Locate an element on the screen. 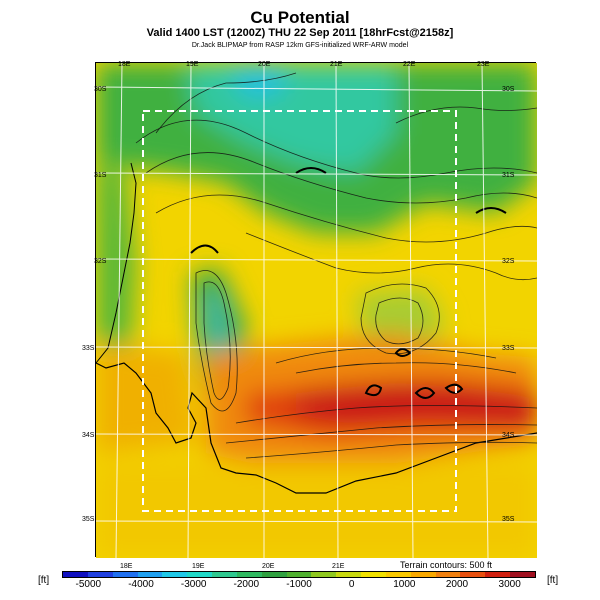  lat-label-right: 31S is located at coordinates (508, 175).